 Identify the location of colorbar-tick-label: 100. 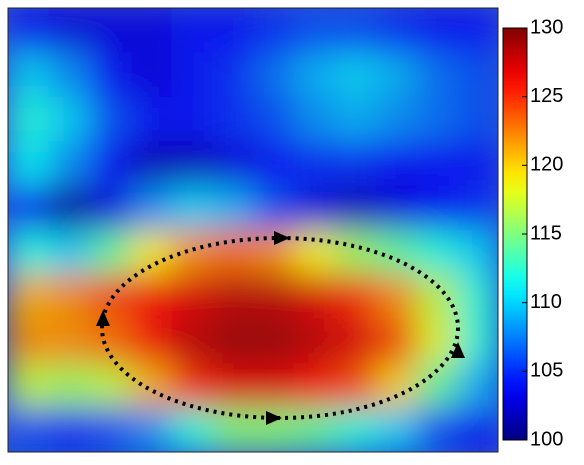
(546, 439).